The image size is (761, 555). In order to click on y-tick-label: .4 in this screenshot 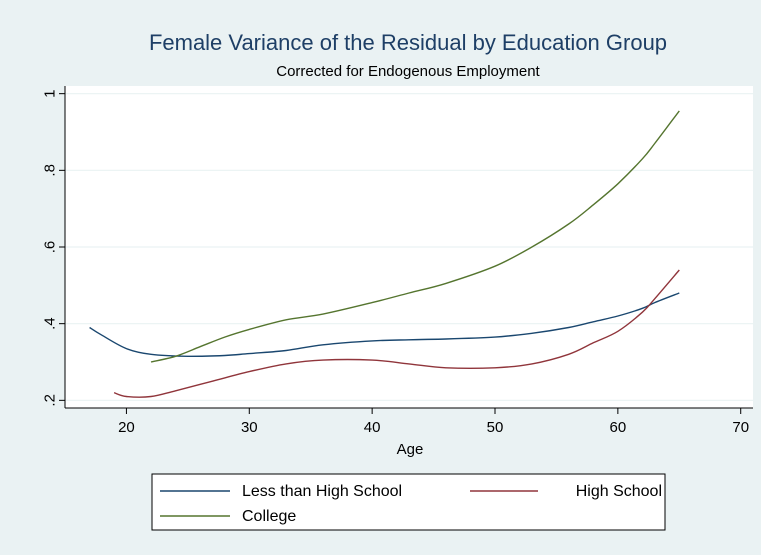, I will do `click(49, 323)`.